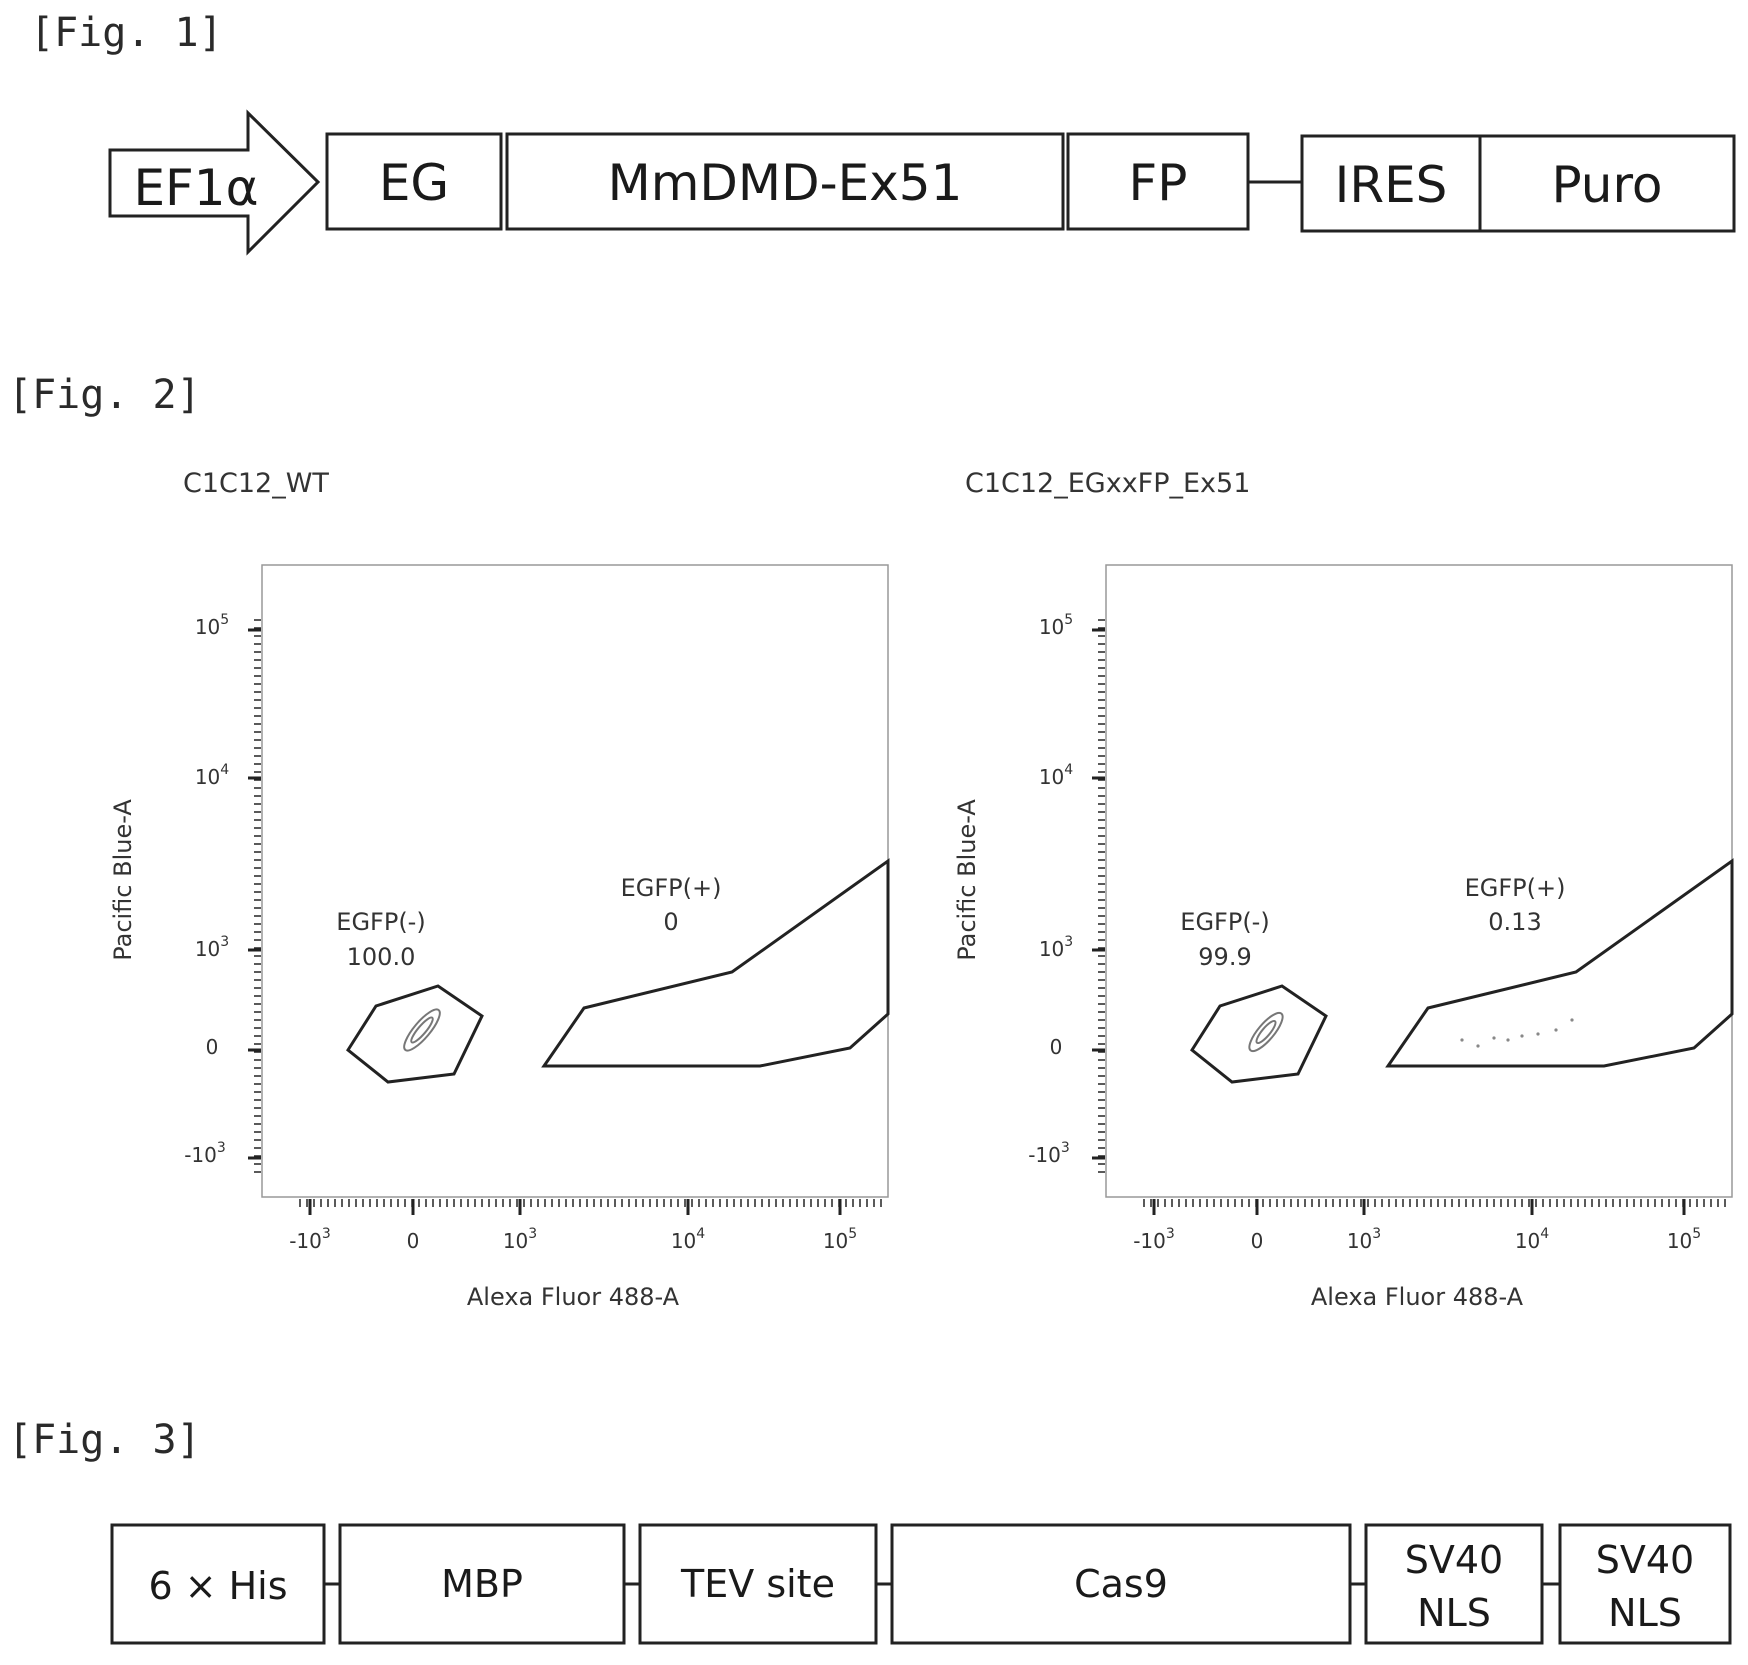  What do you see at coordinates (104, 1440) in the screenshot?
I see `fig-3-label: [Fig. 3]` at bounding box center [104, 1440].